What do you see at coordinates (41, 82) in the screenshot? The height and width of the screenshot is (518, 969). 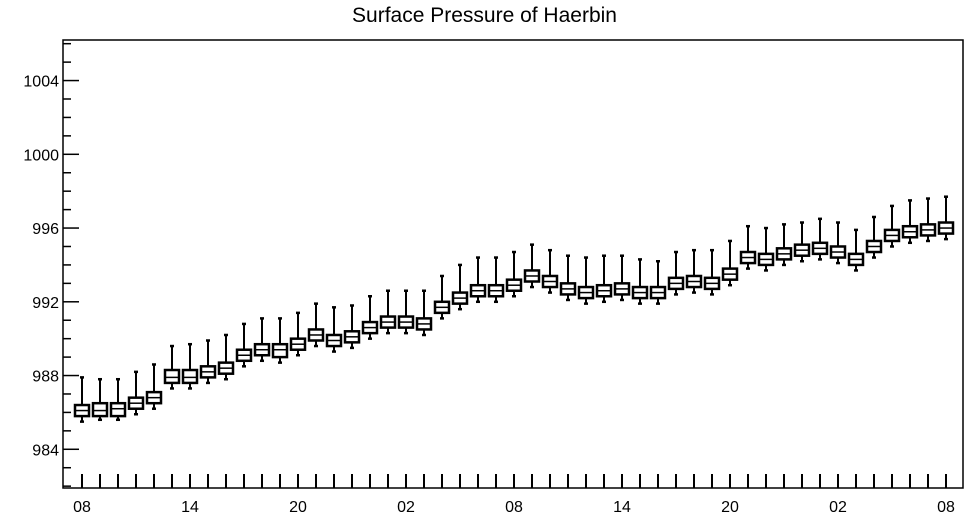 I see `y-tick-label: 1004` at bounding box center [41, 82].